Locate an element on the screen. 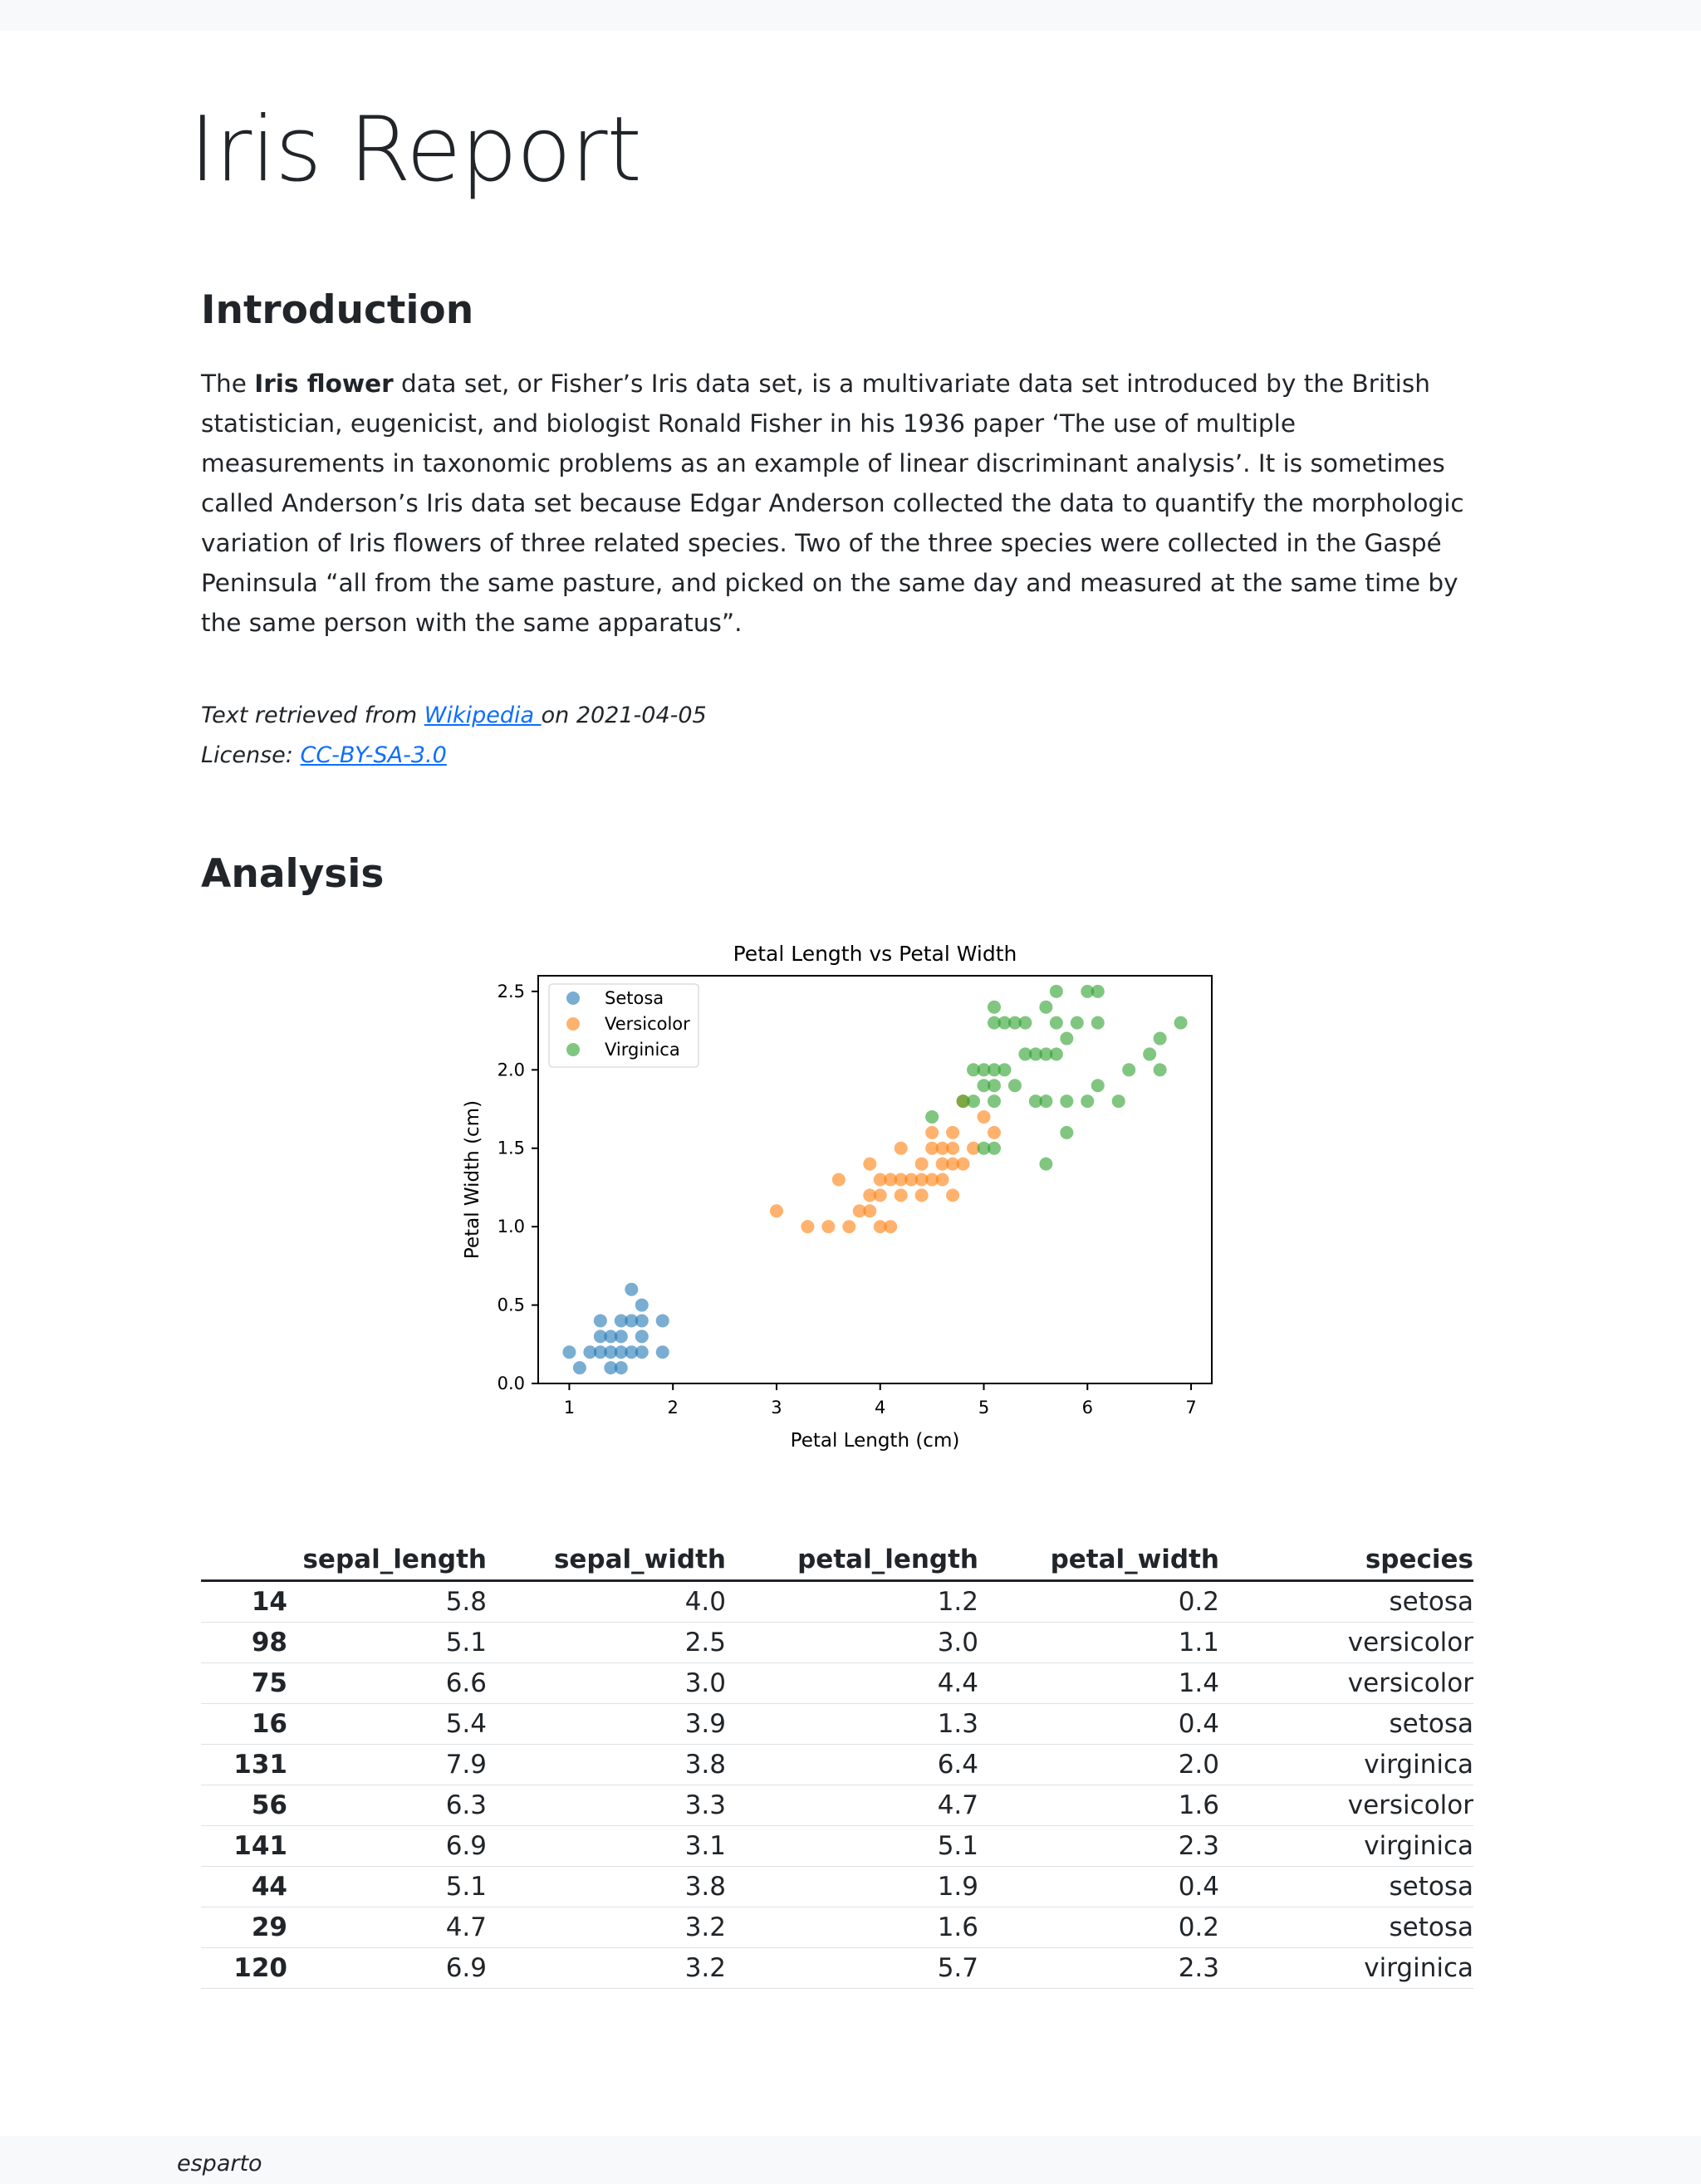 The width and height of the screenshot is (1701, 2184). license-link: CC-BY-SA-3.0 is located at coordinates (373, 755).